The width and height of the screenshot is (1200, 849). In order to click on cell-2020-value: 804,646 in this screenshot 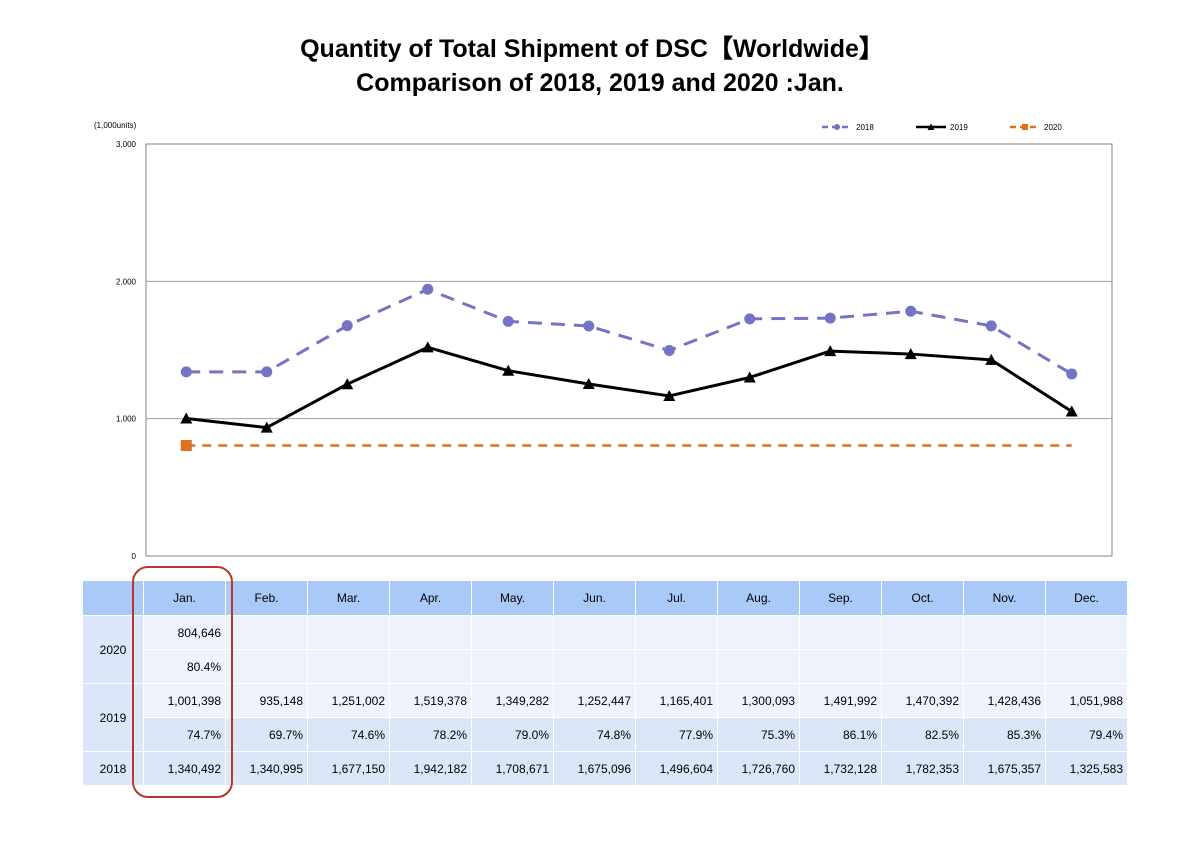, I will do `click(184, 632)`.